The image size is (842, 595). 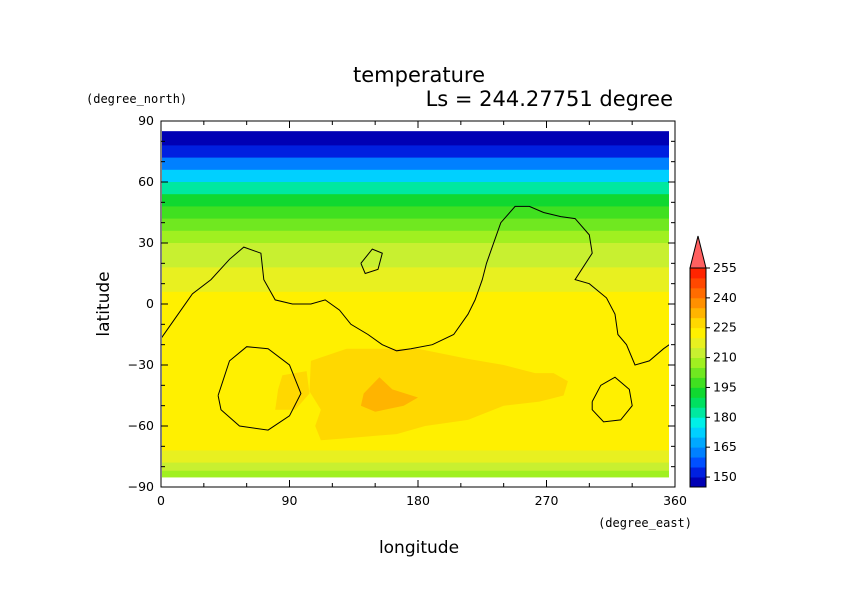 I want to click on y-tick-label: −90, so click(x=141, y=486).